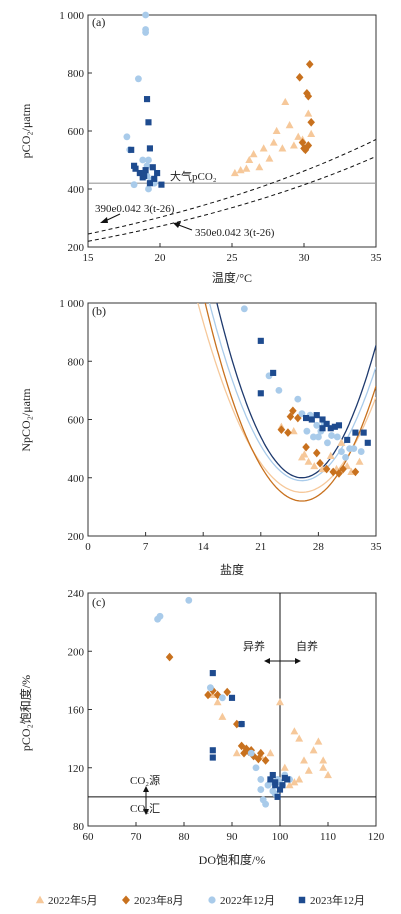 The width and height of the screenshot is (401, 914). Describe the element at coordinates (99, 311) in the screenshot. I see `panel-b-label: (b)` at that location.